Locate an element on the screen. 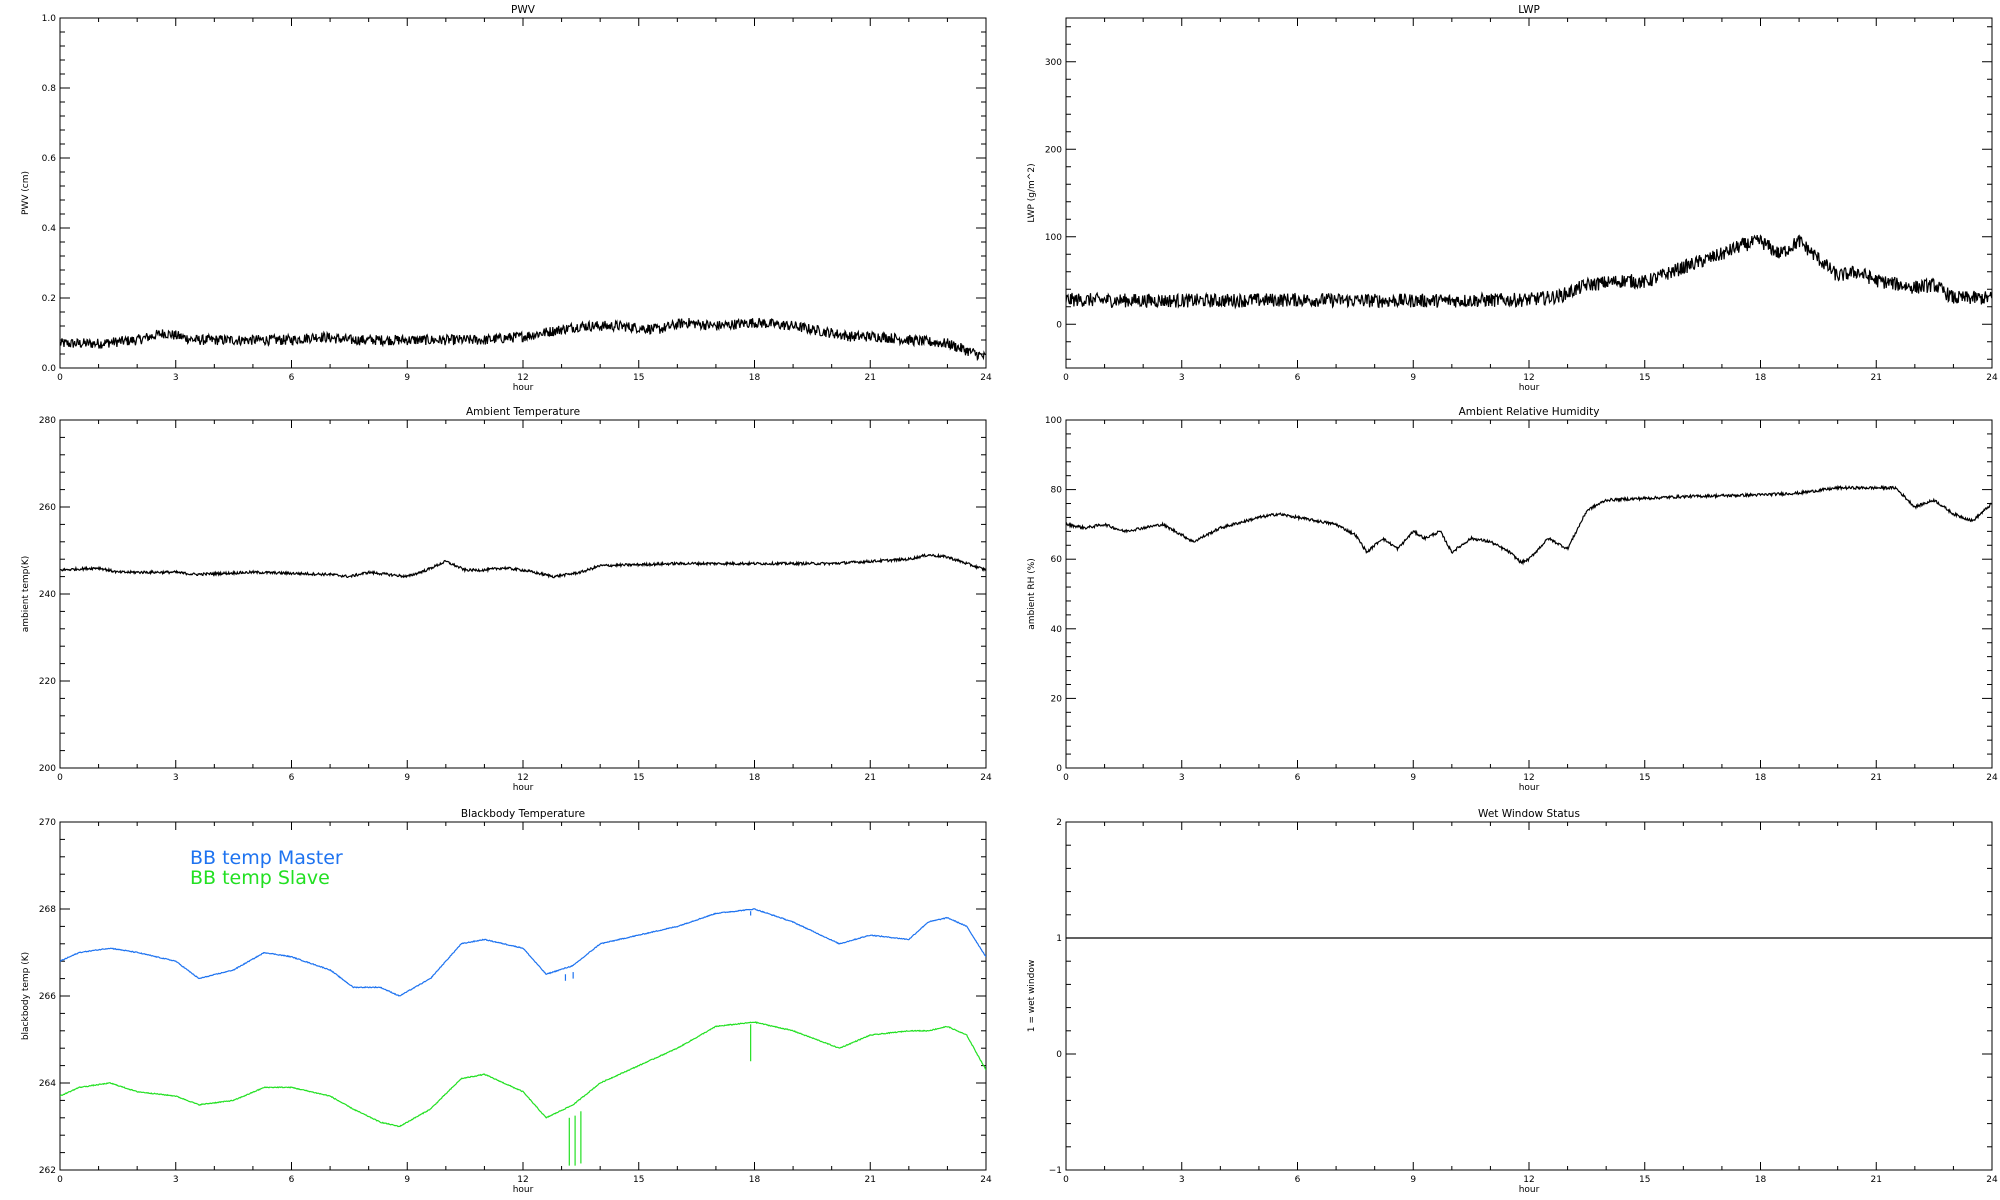  y-tick-label: 260 is located at coordinates (47, 508).